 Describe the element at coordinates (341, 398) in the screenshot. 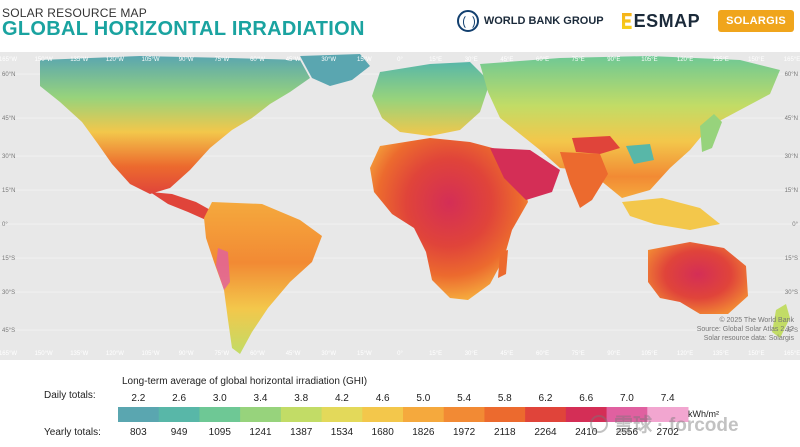

I see `daily-tick-label: 4.2` at that location.